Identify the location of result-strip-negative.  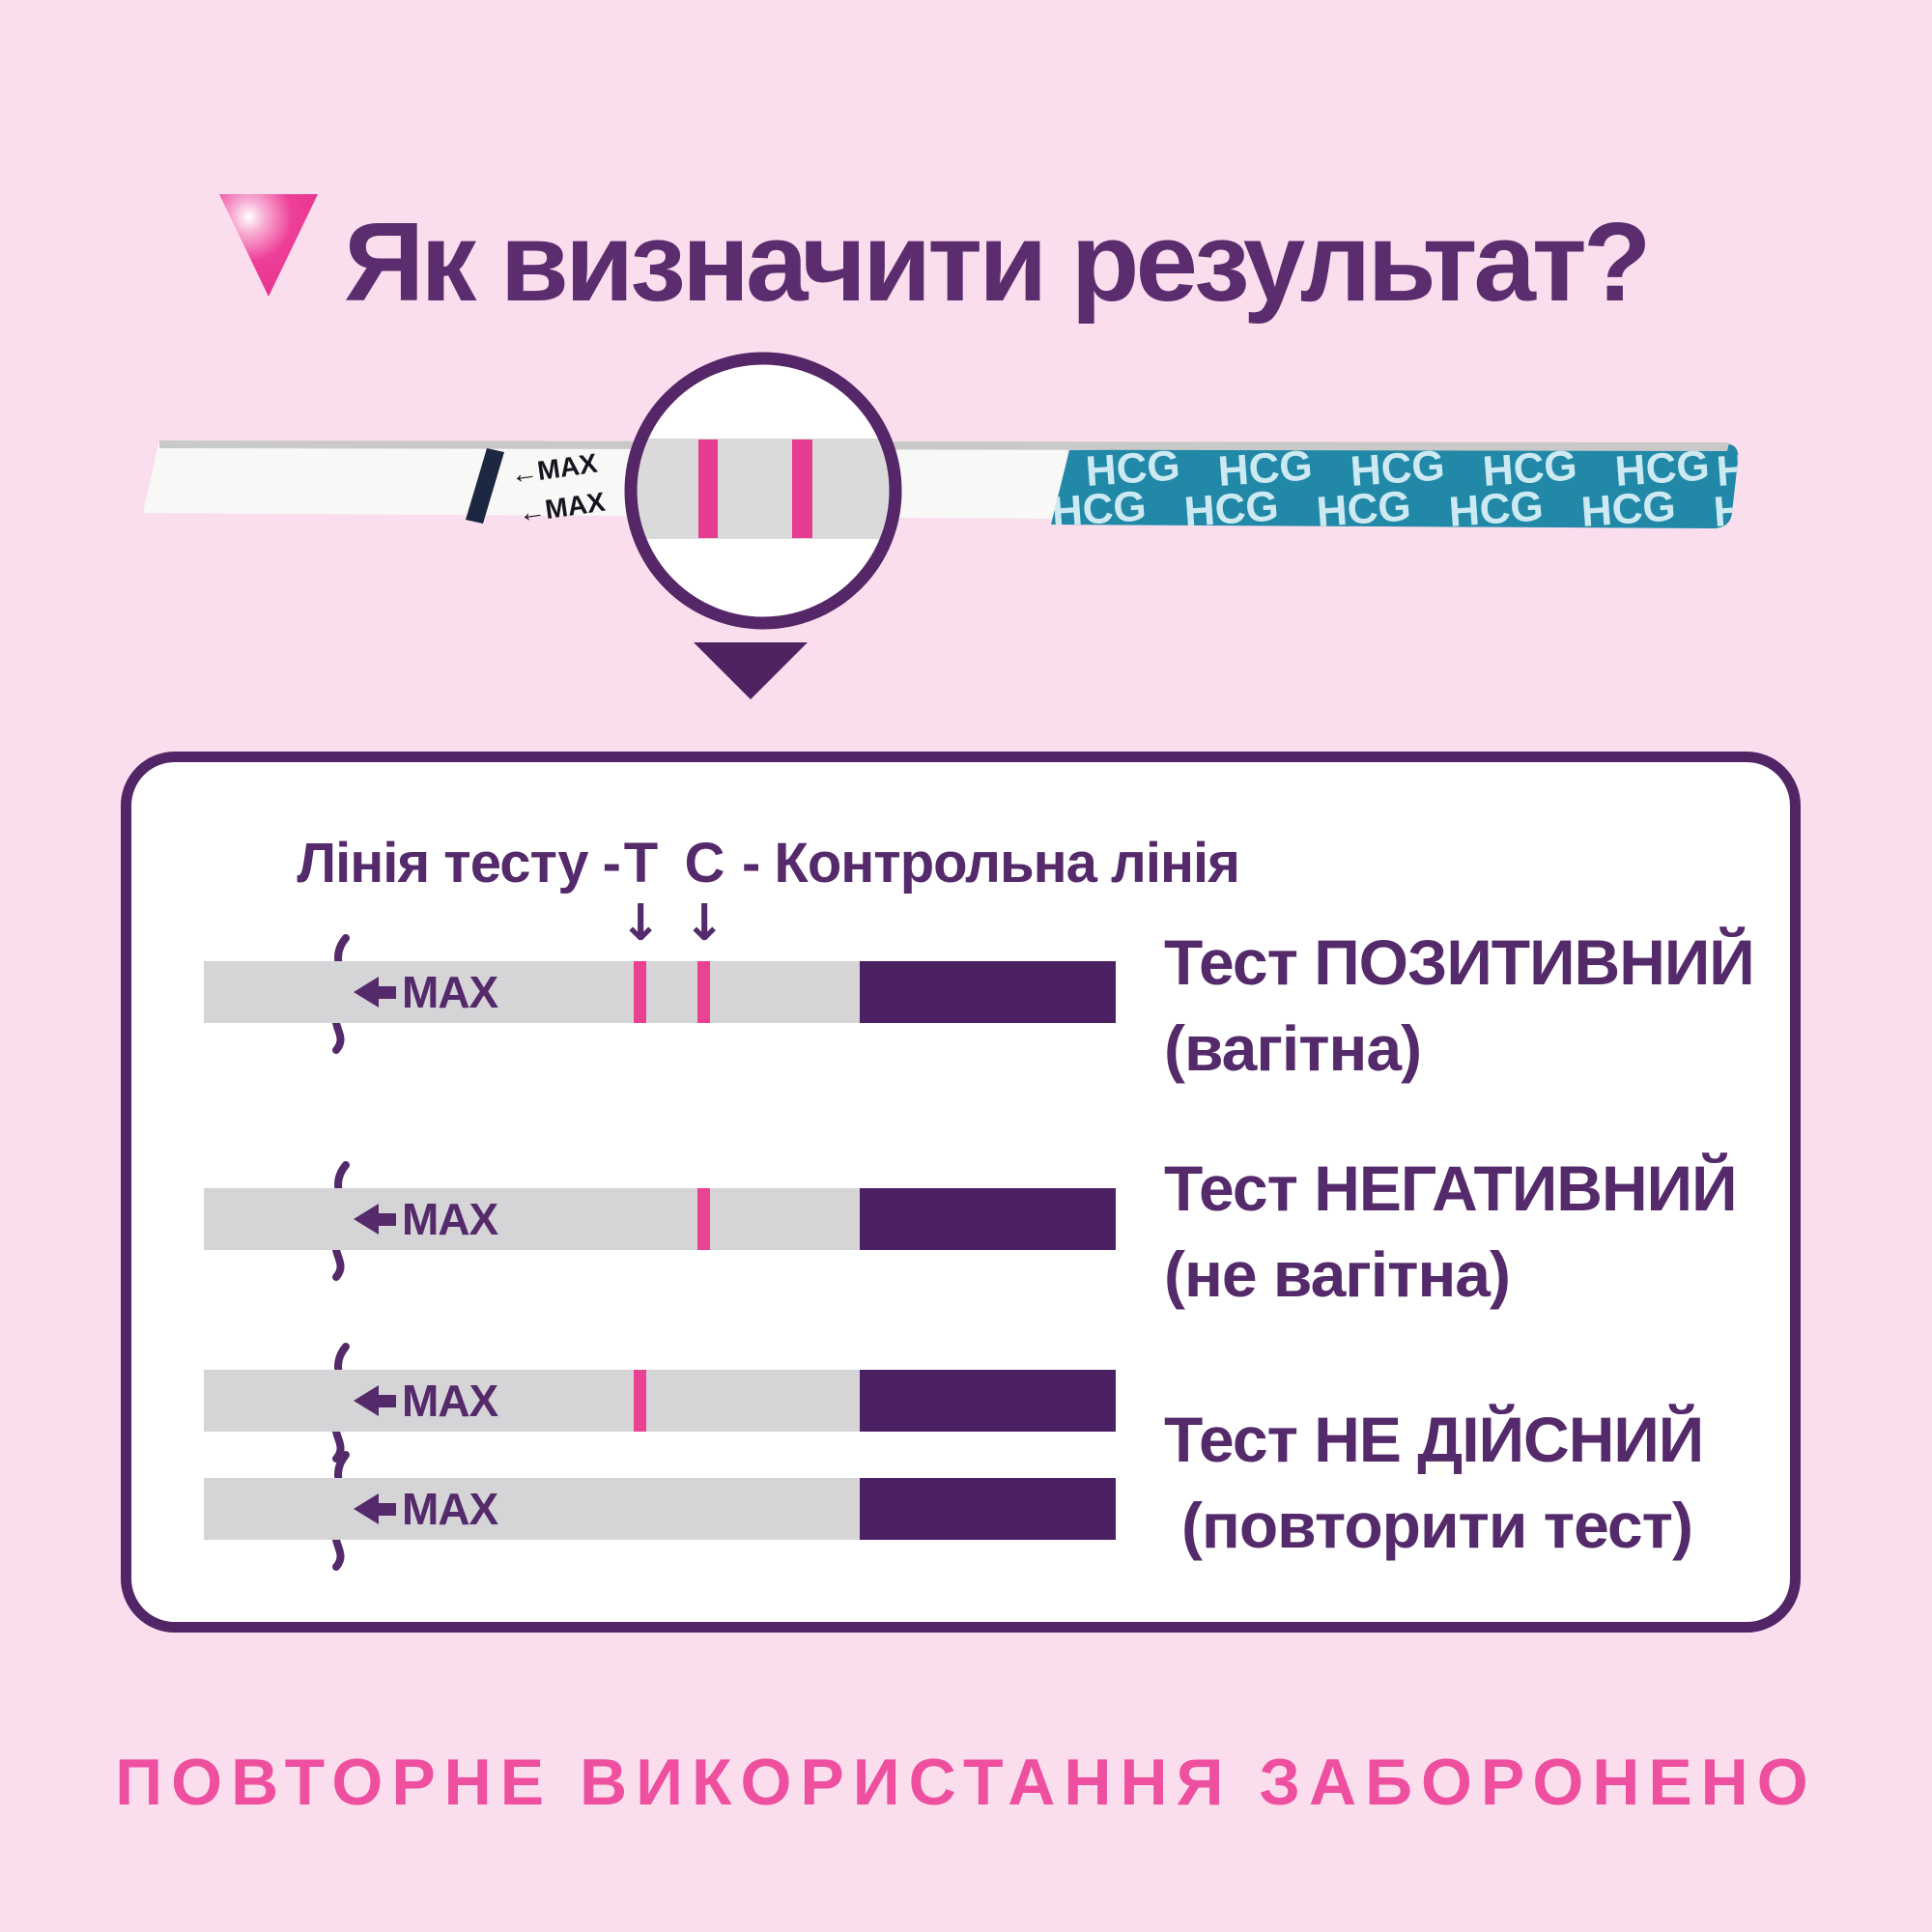
(660, 1219).